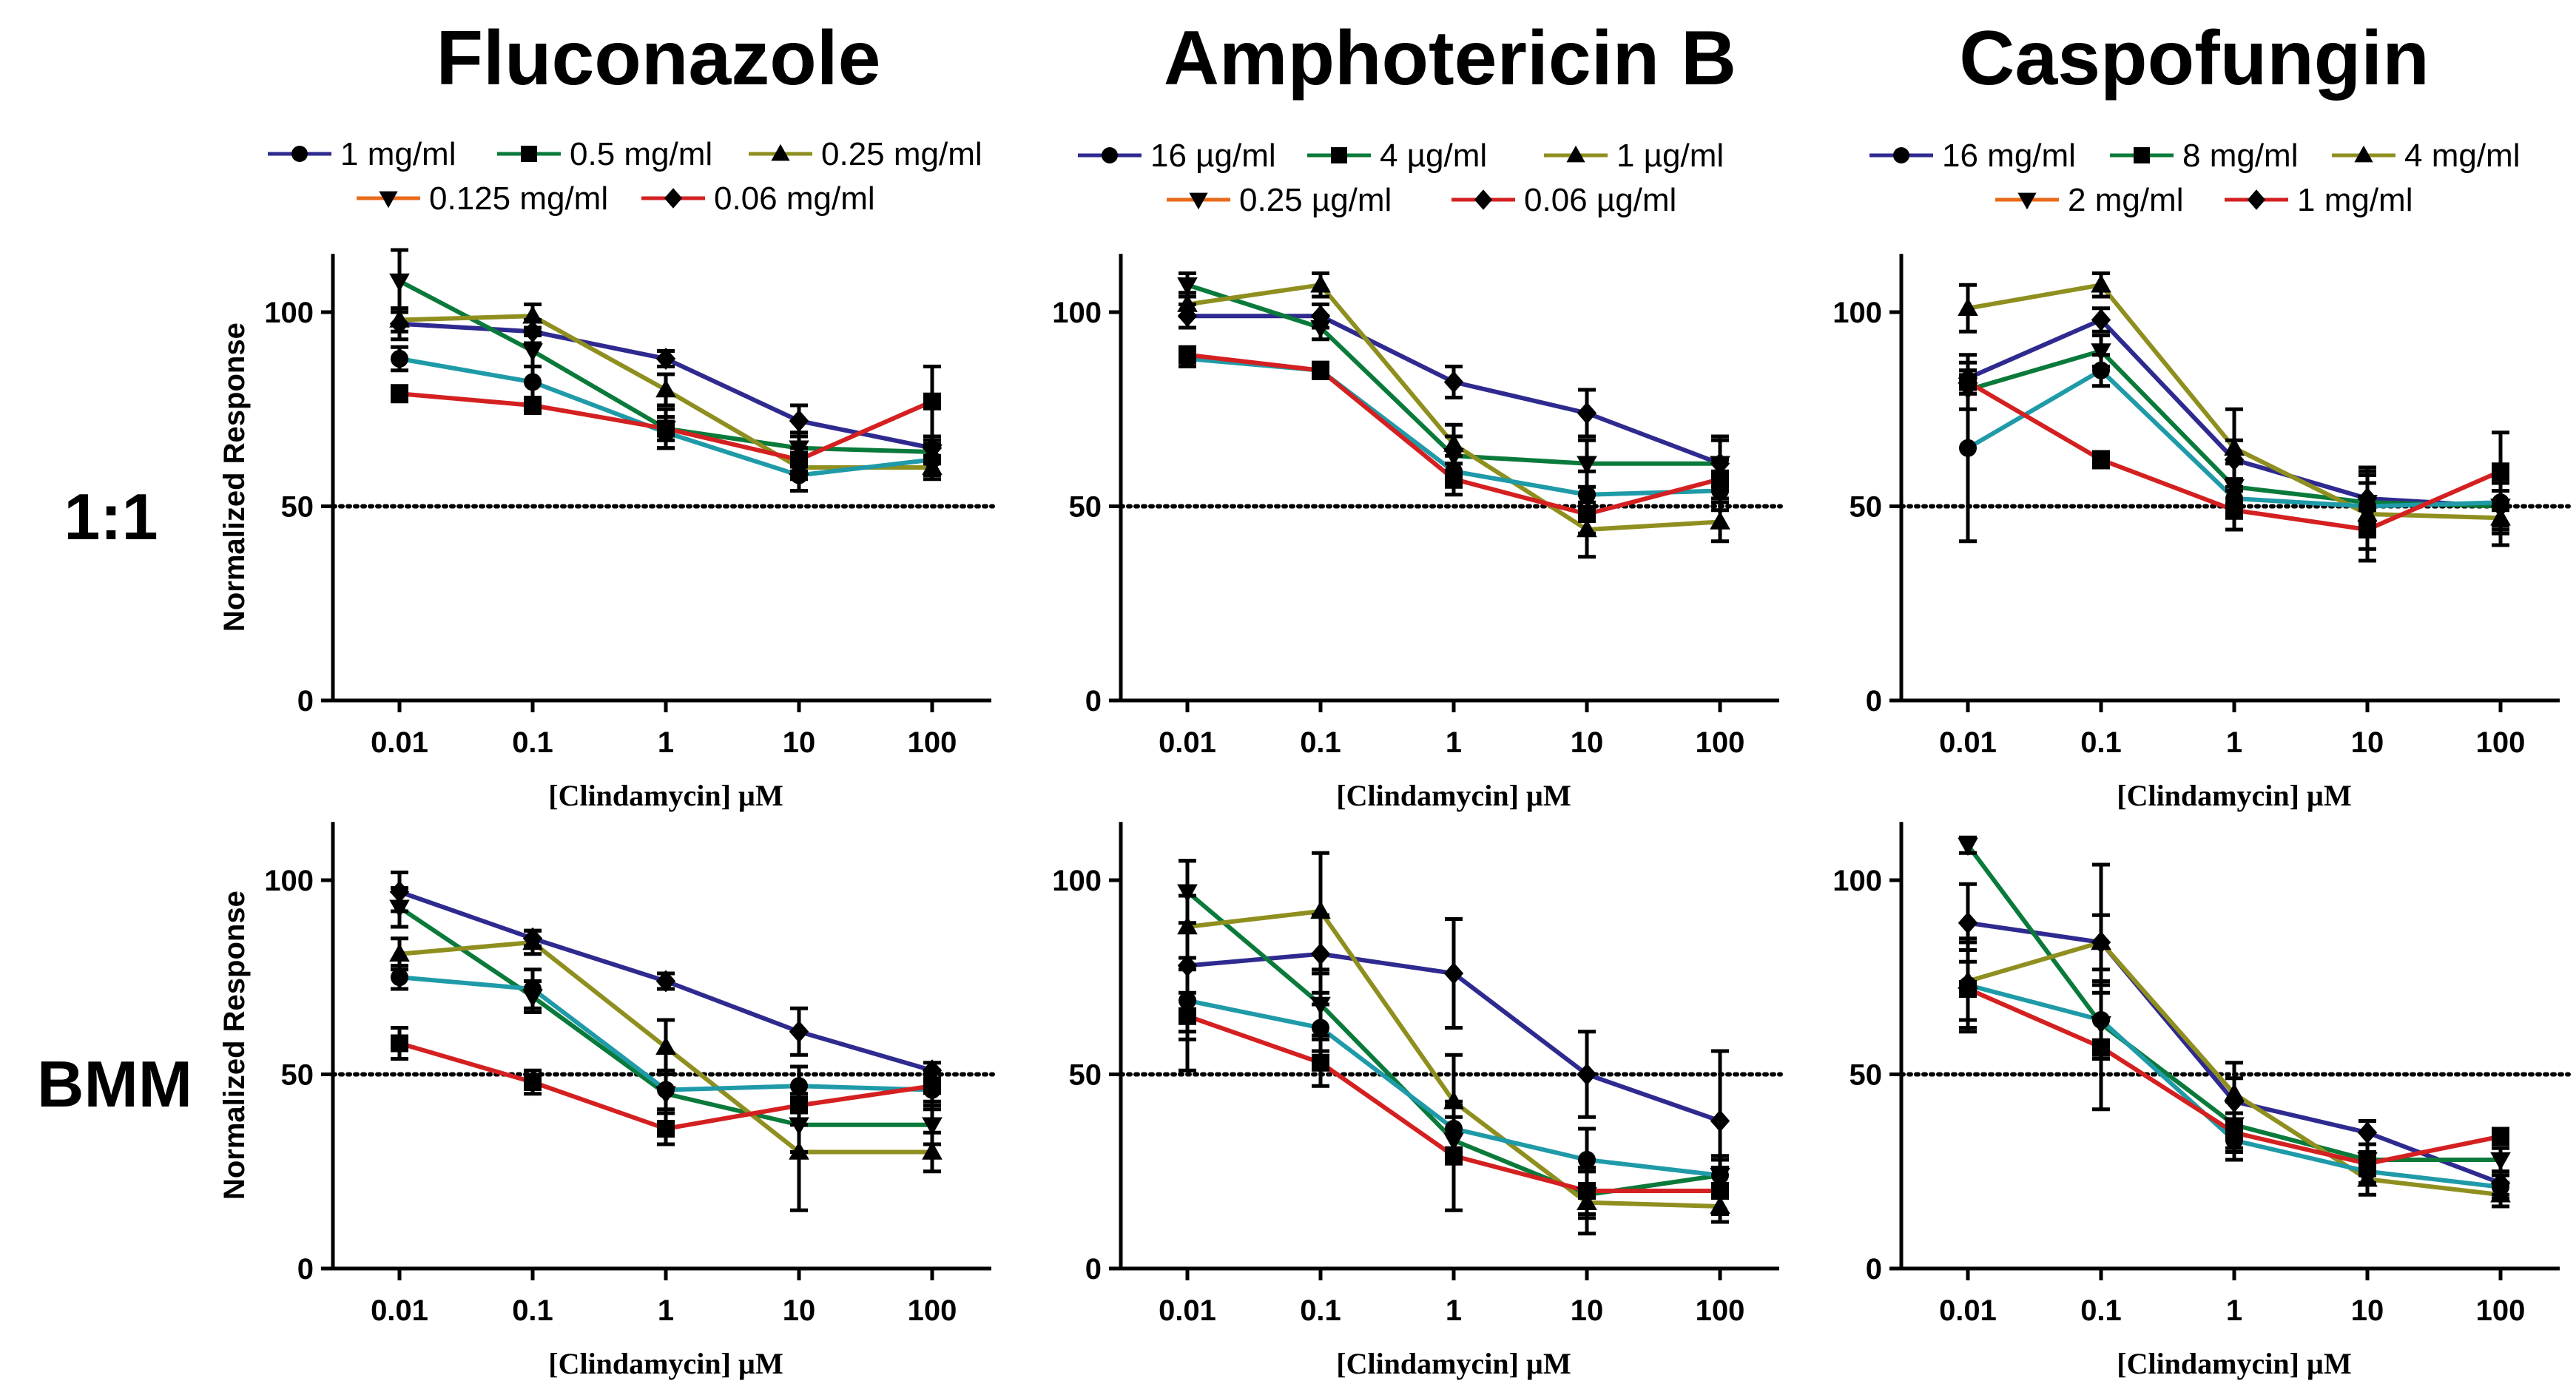 The width and height of the screenshot is (2576, 1395). I want to click on legend-label: 0.25 µg/ml, so click(1315, 200).